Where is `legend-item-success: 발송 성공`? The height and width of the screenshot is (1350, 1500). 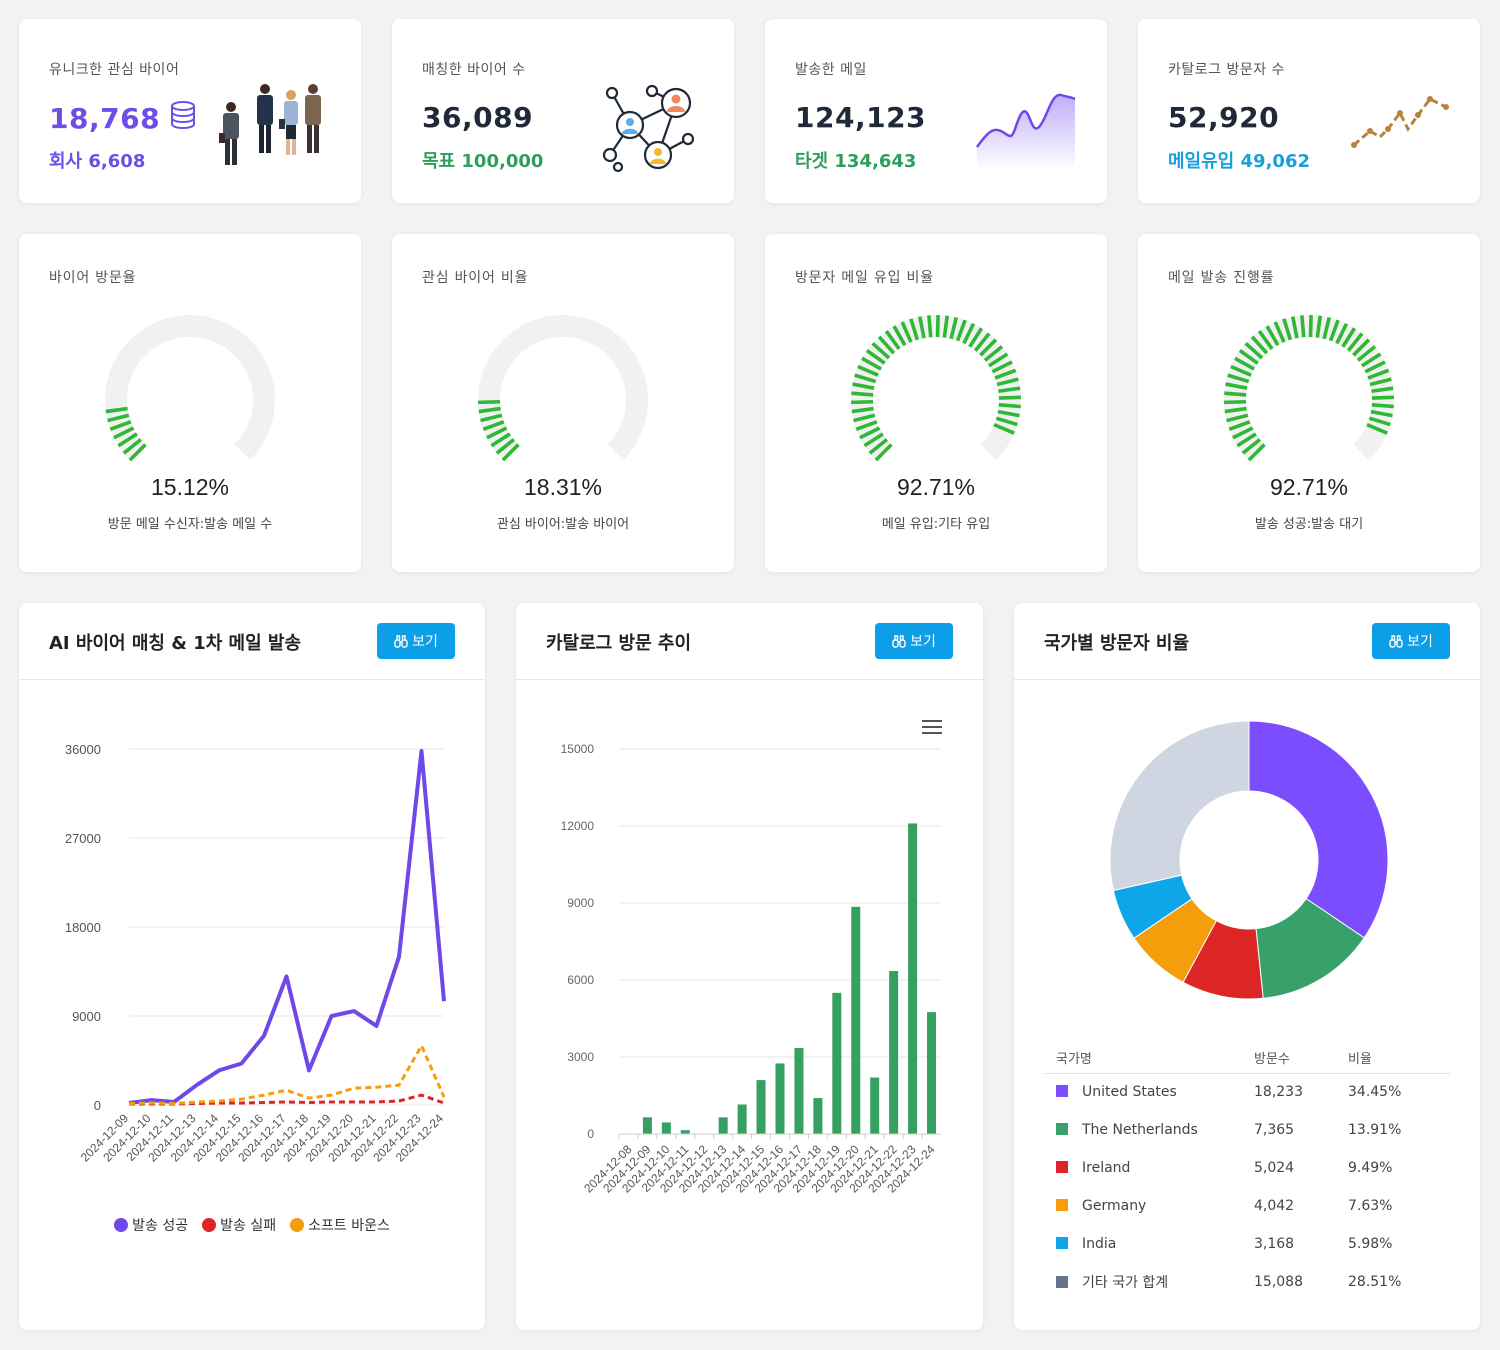 legend-item-success: 발송 성공 is located at coordinates (151, 1225).